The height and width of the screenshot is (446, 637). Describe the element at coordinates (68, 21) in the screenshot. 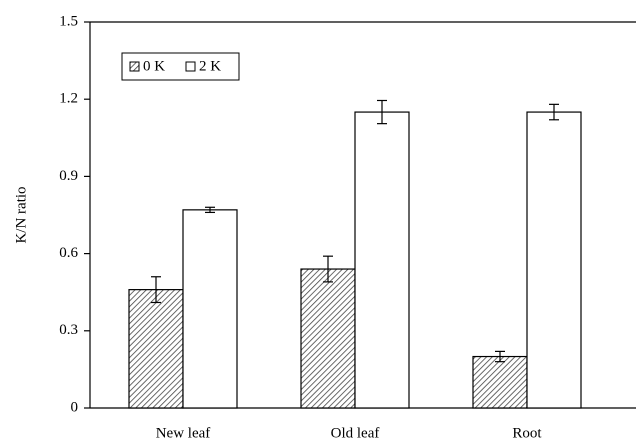

I see `y-tick-label: 1.5` at that location.